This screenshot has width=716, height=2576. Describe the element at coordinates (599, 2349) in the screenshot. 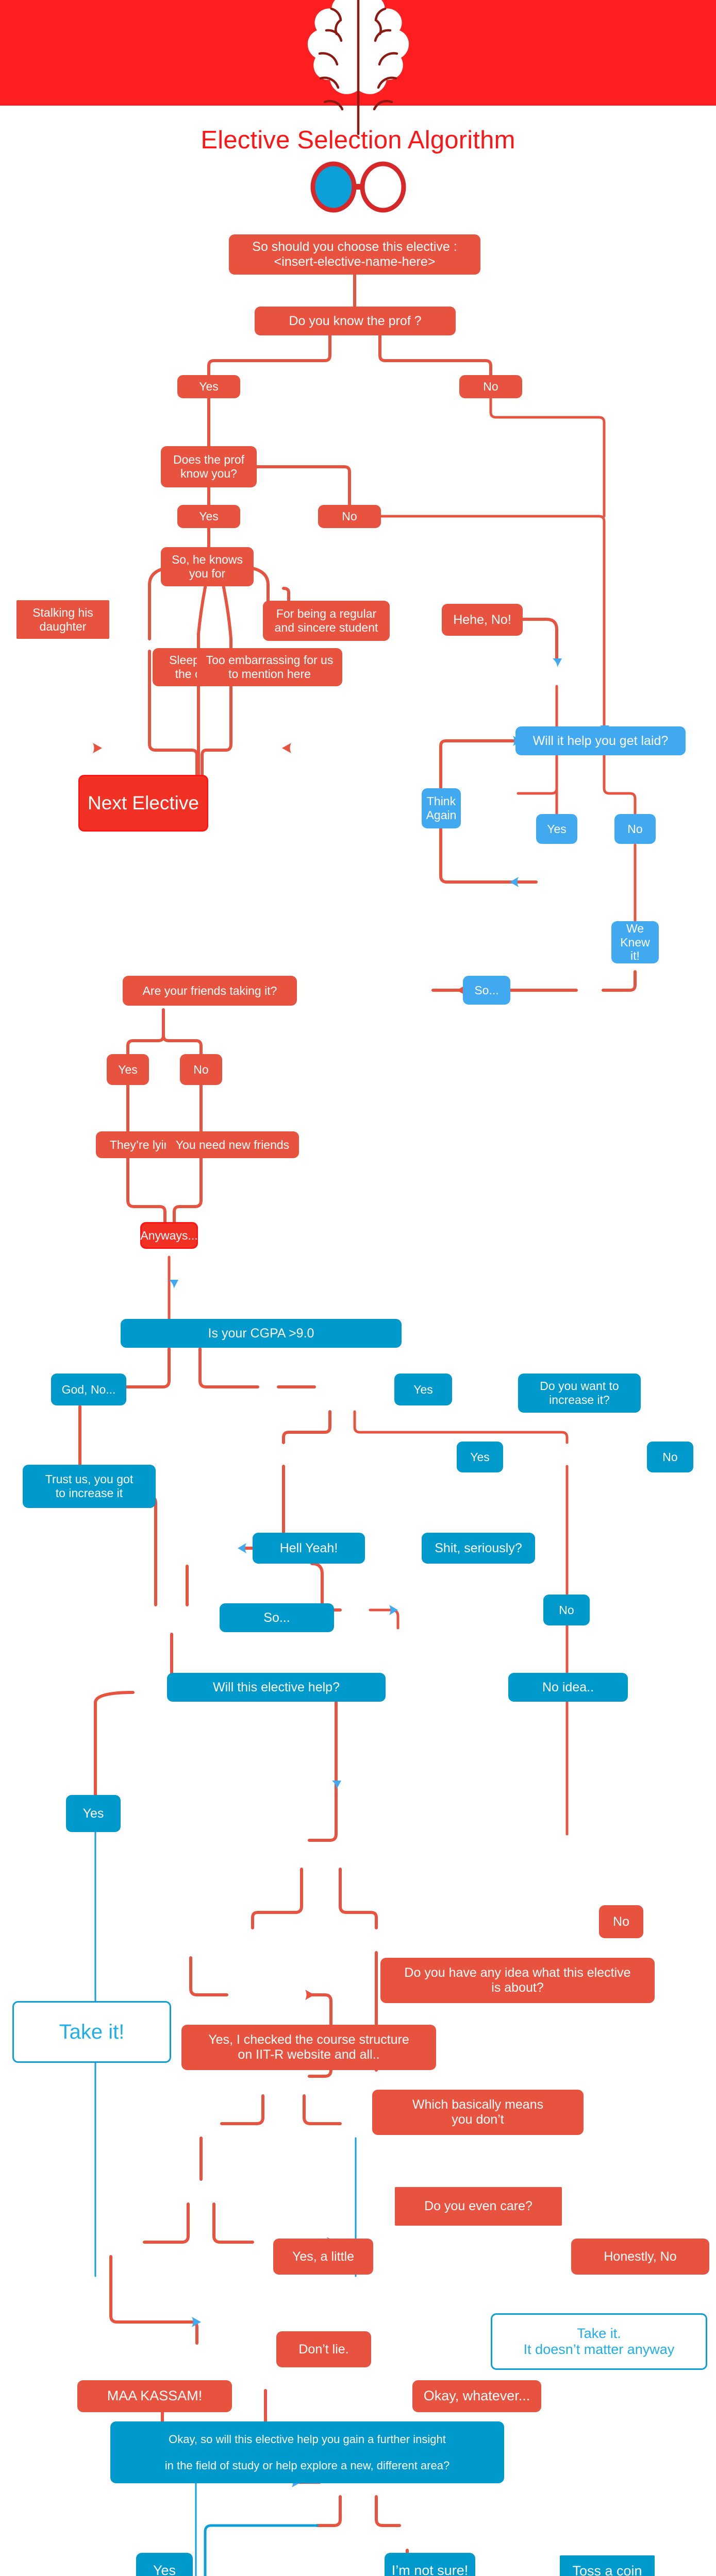

I see `node-take-it-2-line2: It doesn’t matter anyway` at that location.